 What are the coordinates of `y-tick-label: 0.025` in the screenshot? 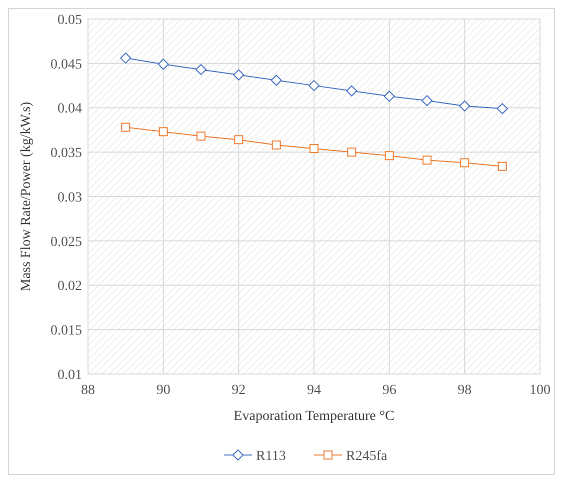 It's located at (66, 242).